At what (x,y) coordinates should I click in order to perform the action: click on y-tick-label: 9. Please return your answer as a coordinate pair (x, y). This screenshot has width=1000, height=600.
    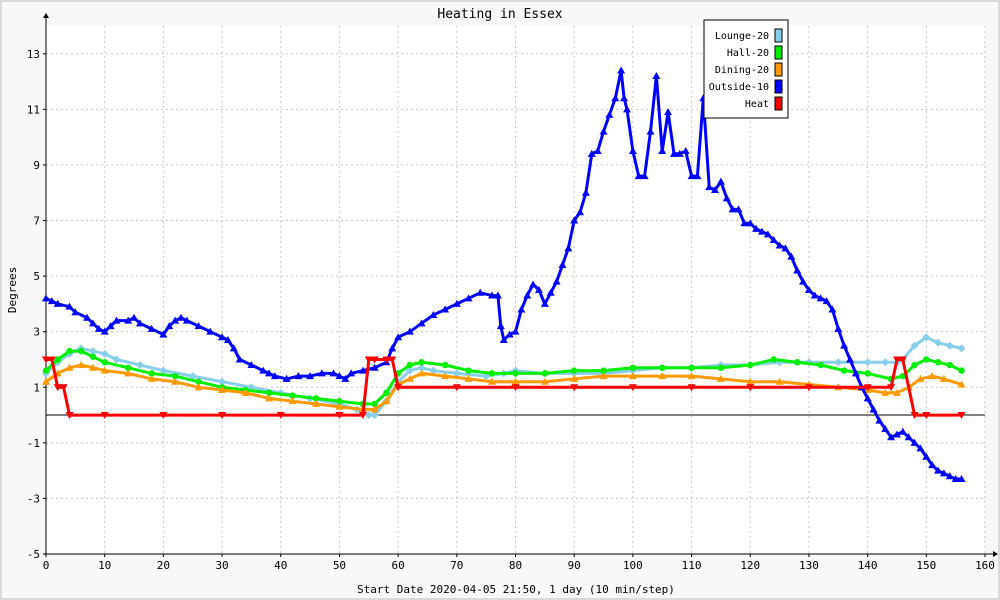
    Looking at the image, I should click on (36, 165).